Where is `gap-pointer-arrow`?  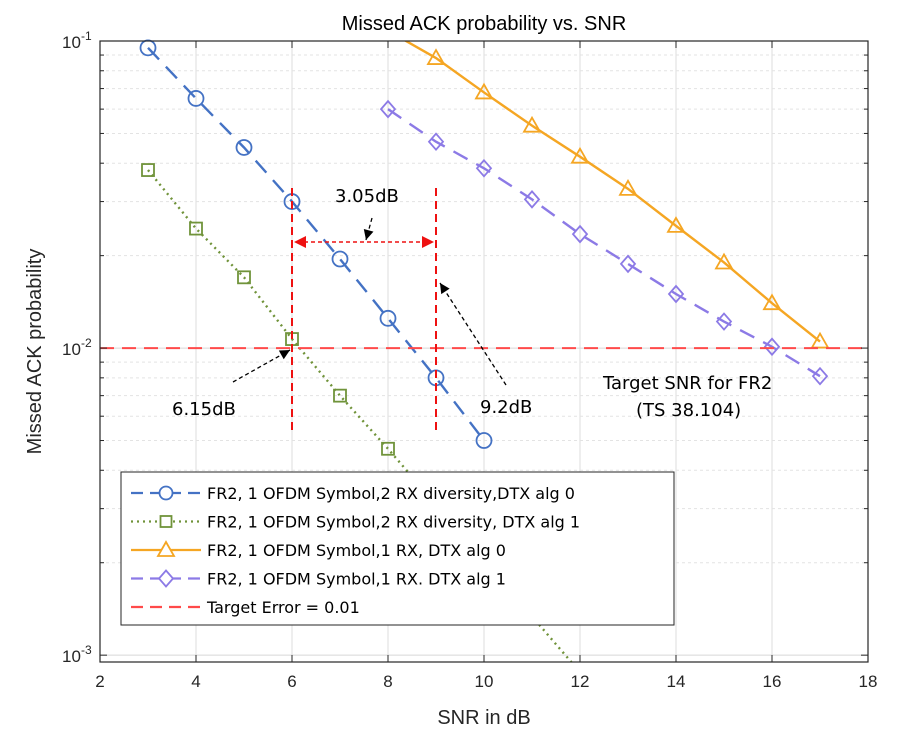 gap-pointer-arrow is located at coordinates (369, 229).